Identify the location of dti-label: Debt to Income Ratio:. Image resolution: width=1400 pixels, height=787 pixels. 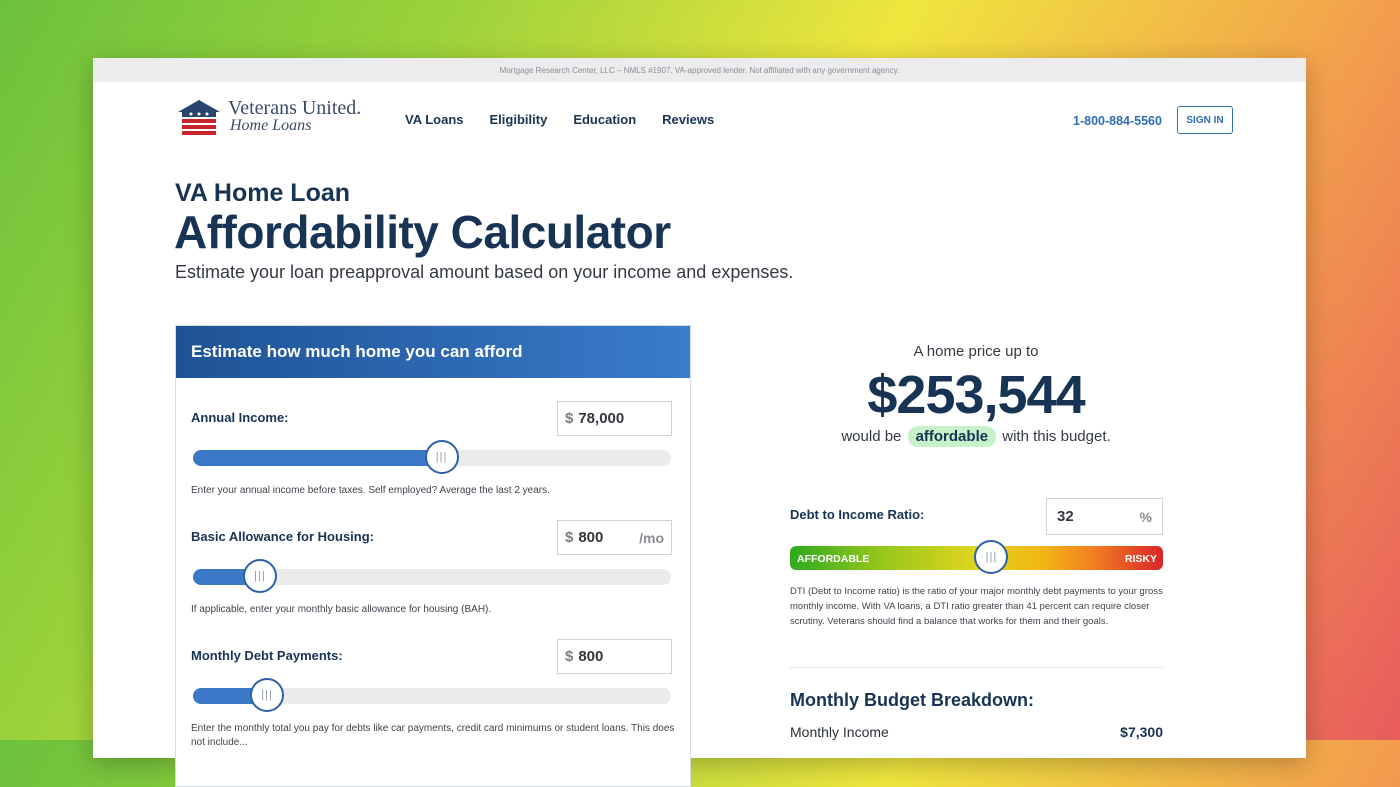
(857, 514).